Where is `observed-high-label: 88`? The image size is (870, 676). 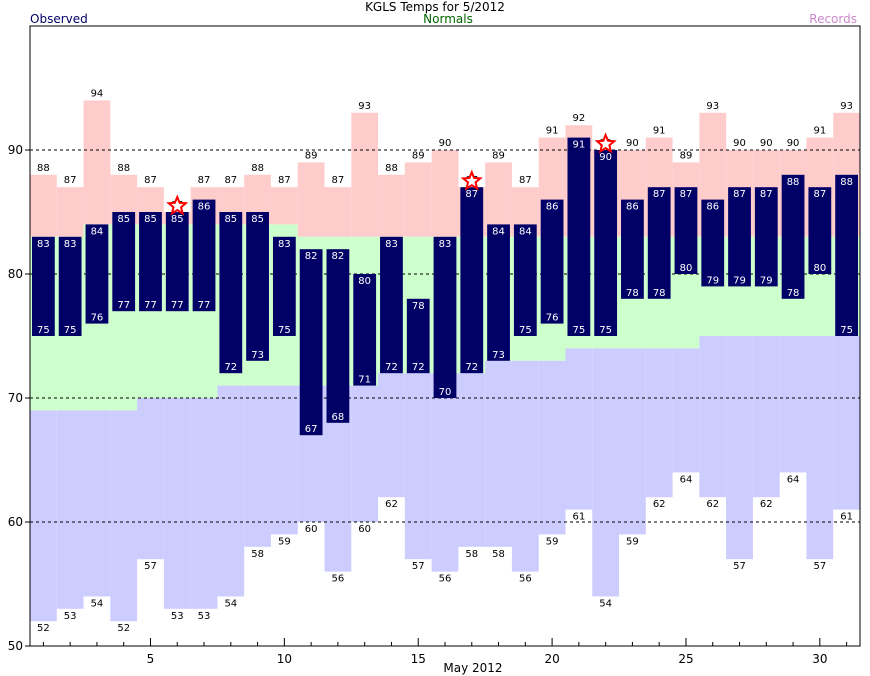
observed-high-label: 88 is located at coordinates (793, 182).